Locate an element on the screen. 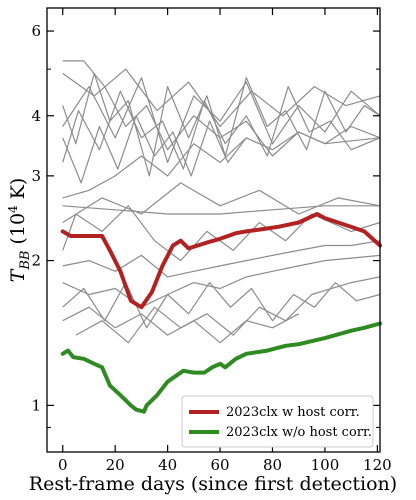  y-tick-label-4: 4 is located at coordinates (36, 116).